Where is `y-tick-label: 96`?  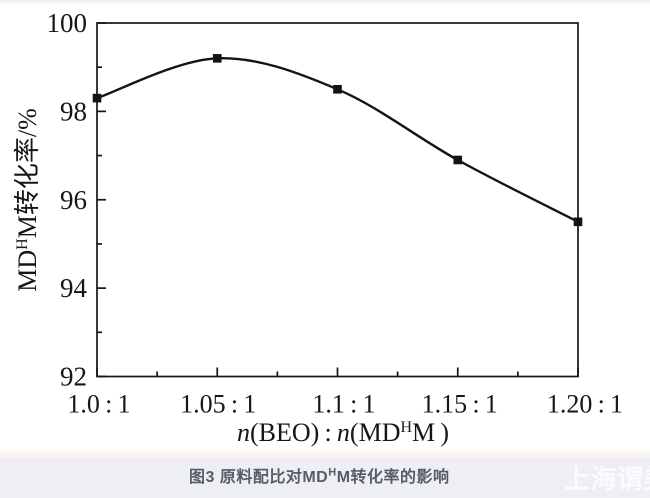
y-tick-label: 96 is located at coordinates (73, 200).